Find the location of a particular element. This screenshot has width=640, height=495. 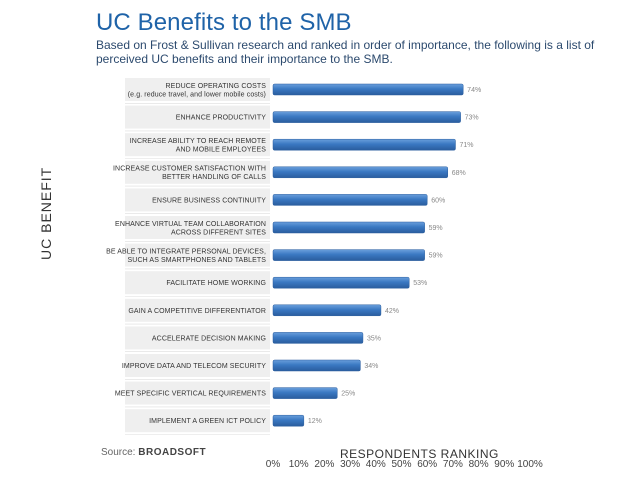

x-tick-label: 70% is located at coordinates (453, 464).